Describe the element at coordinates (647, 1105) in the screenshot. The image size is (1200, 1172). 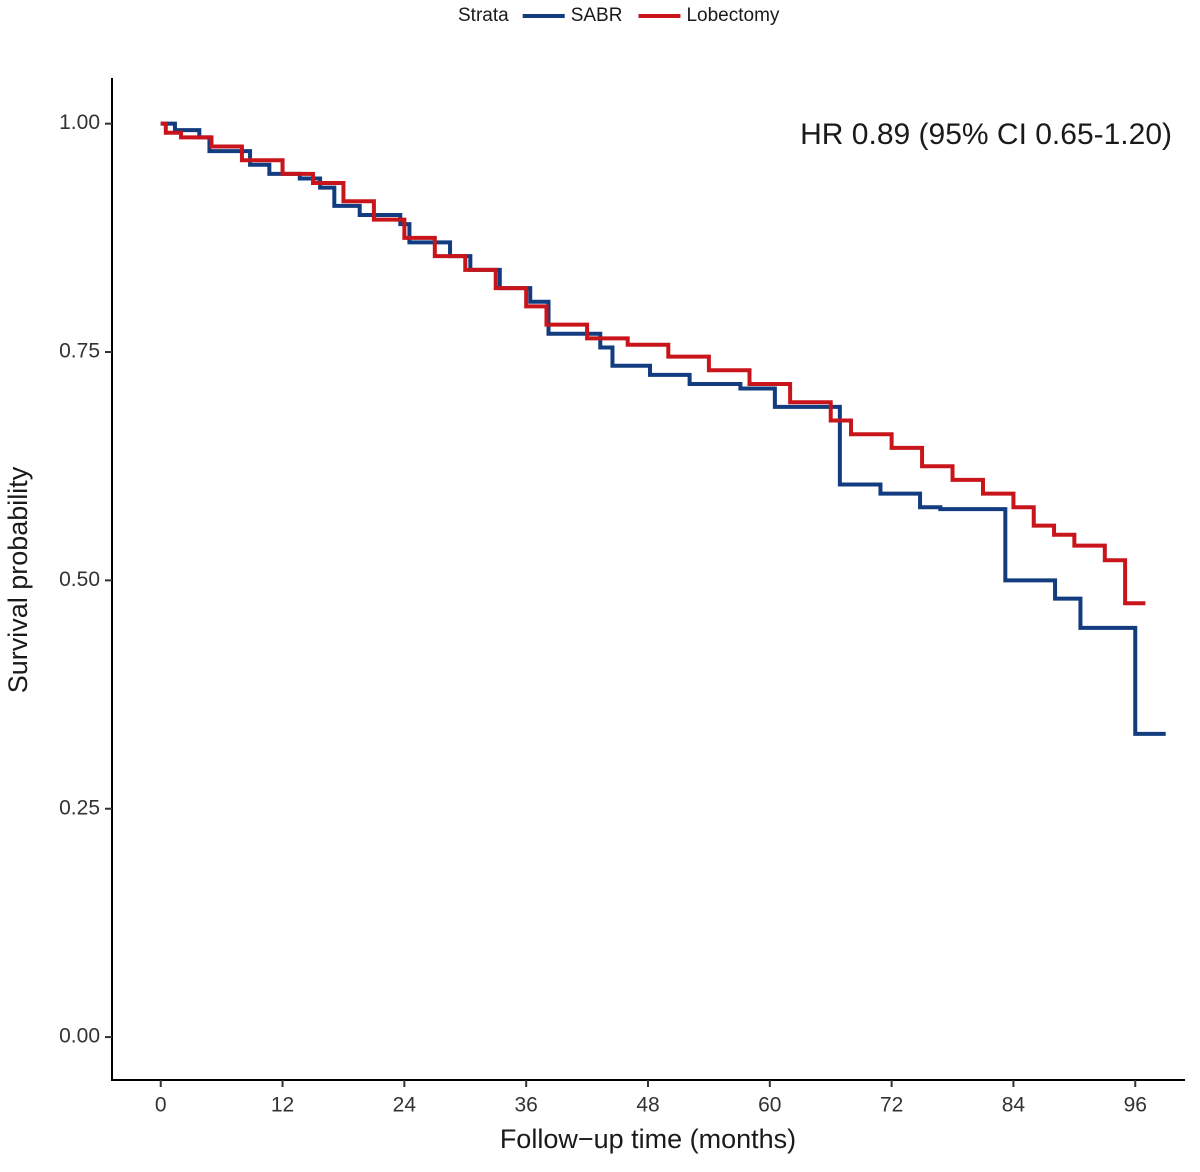
I see `x-tick-label: 48` at that location.